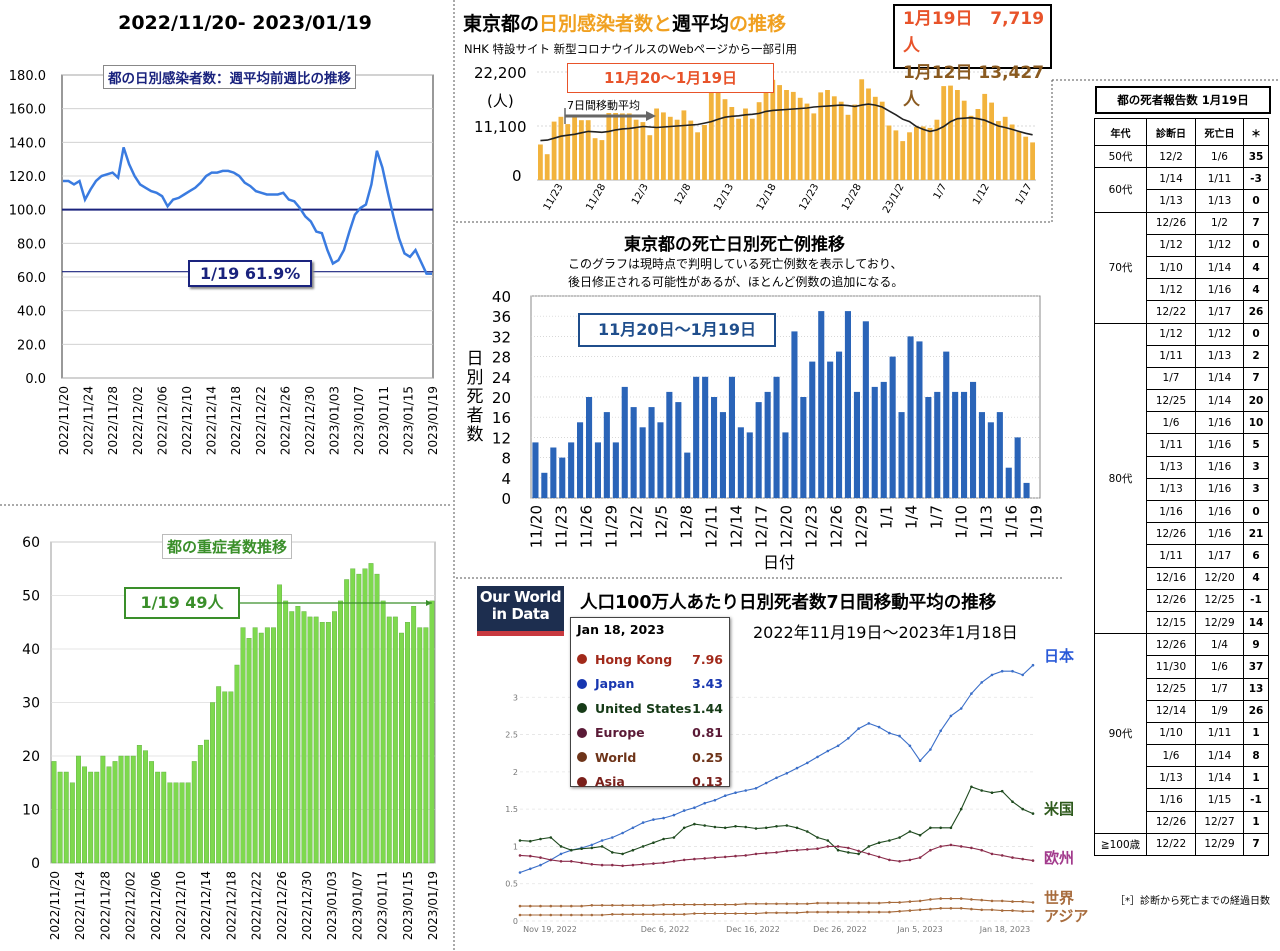  Describe the element at coordinates (724, 197) in the screenshot. I see `x-tick-label: 12/13` at that location.